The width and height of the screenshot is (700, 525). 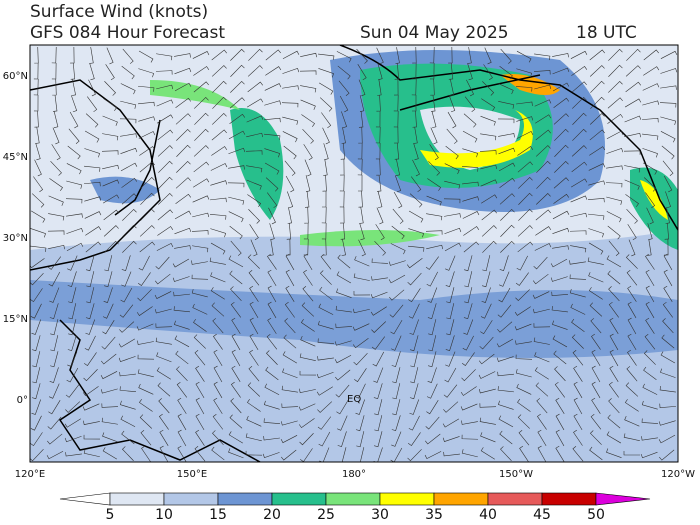 What do you see at coordinates (606, 33) in the screenshot?
I see `time: 18 UTC` at bounding box center [606, 33].